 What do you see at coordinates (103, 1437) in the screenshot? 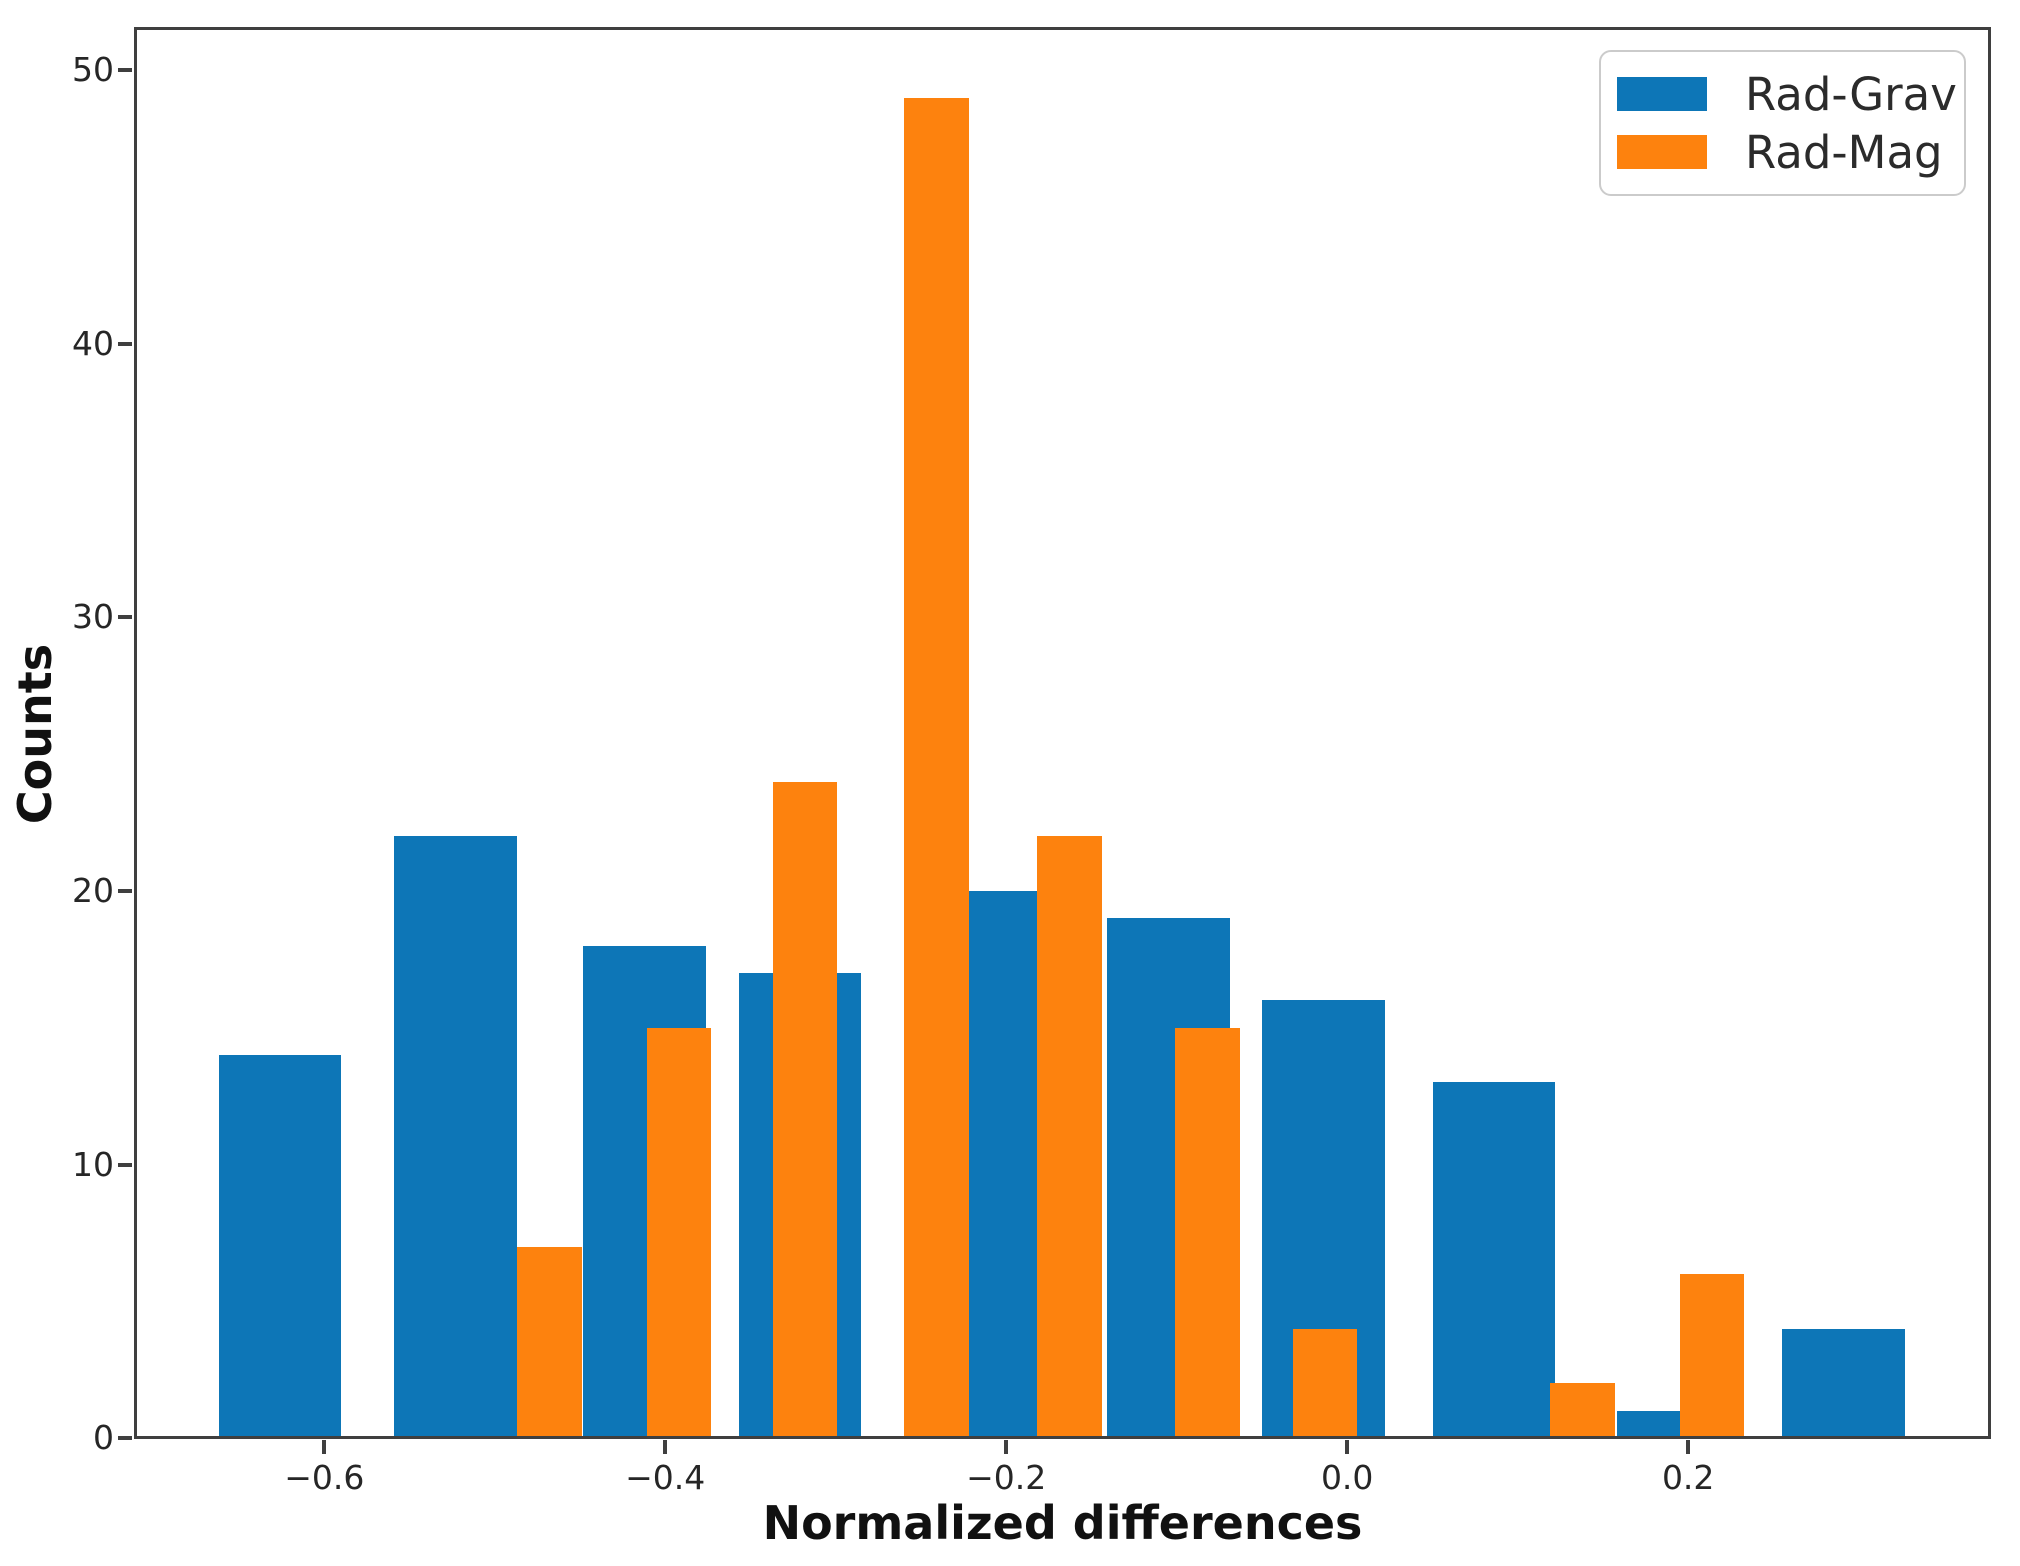
I see `y-axis-tick-label: 0` at bounding box center [103, 1437].